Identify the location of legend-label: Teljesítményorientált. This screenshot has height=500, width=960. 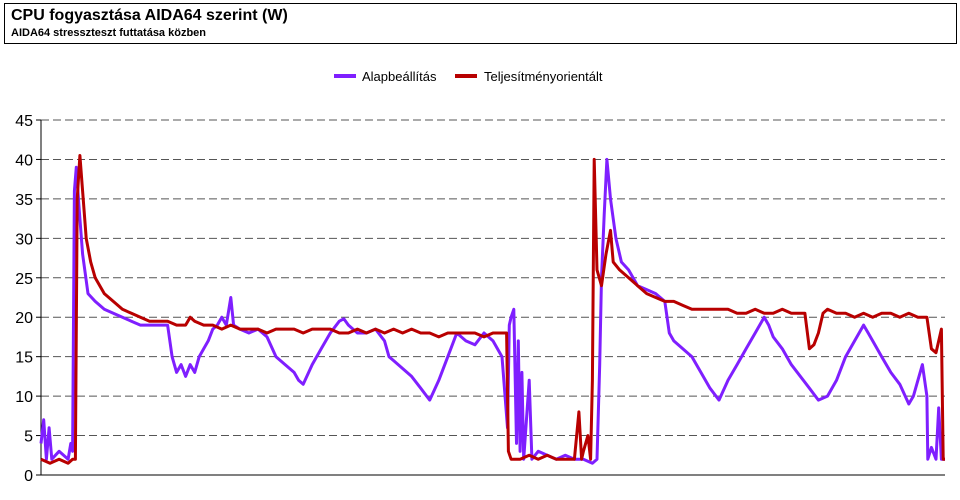
(543, 76).